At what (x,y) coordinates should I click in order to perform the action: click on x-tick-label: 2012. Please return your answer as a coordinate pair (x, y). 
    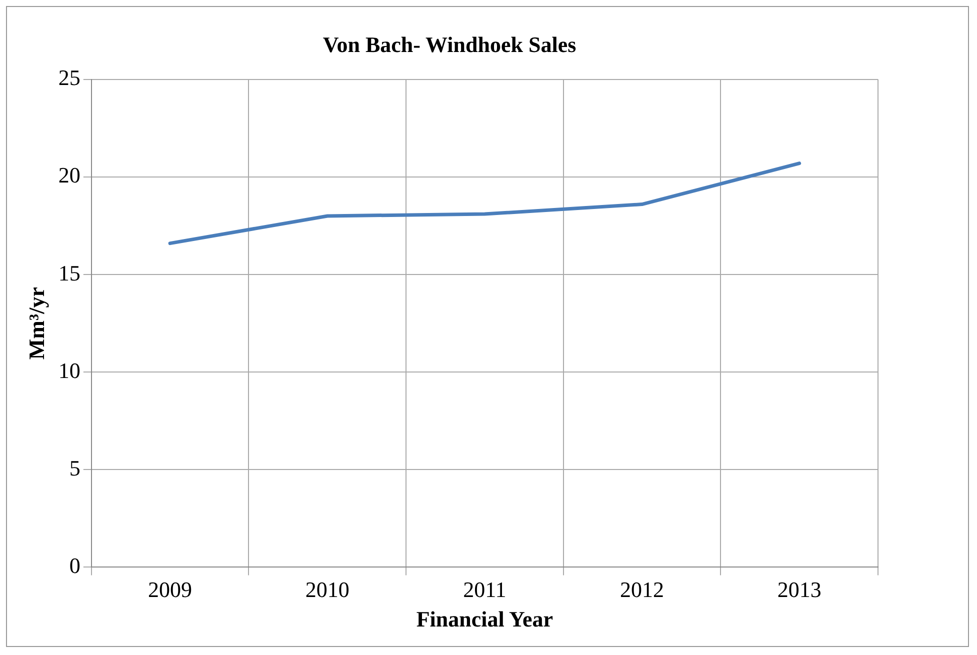
    Looking at the image, I should click on (642, 589).